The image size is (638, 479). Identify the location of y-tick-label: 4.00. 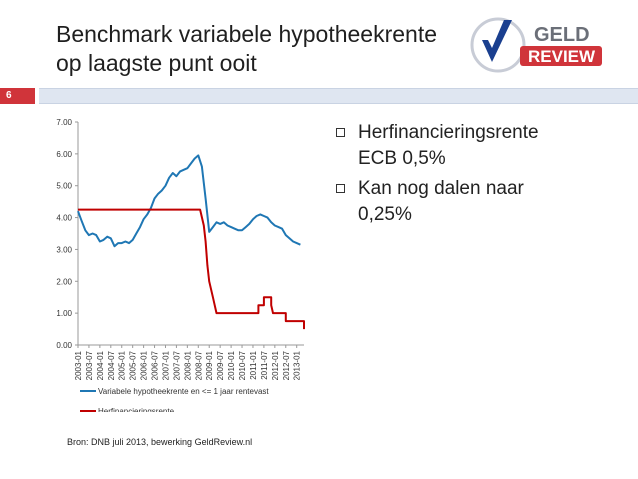
(64, 218).